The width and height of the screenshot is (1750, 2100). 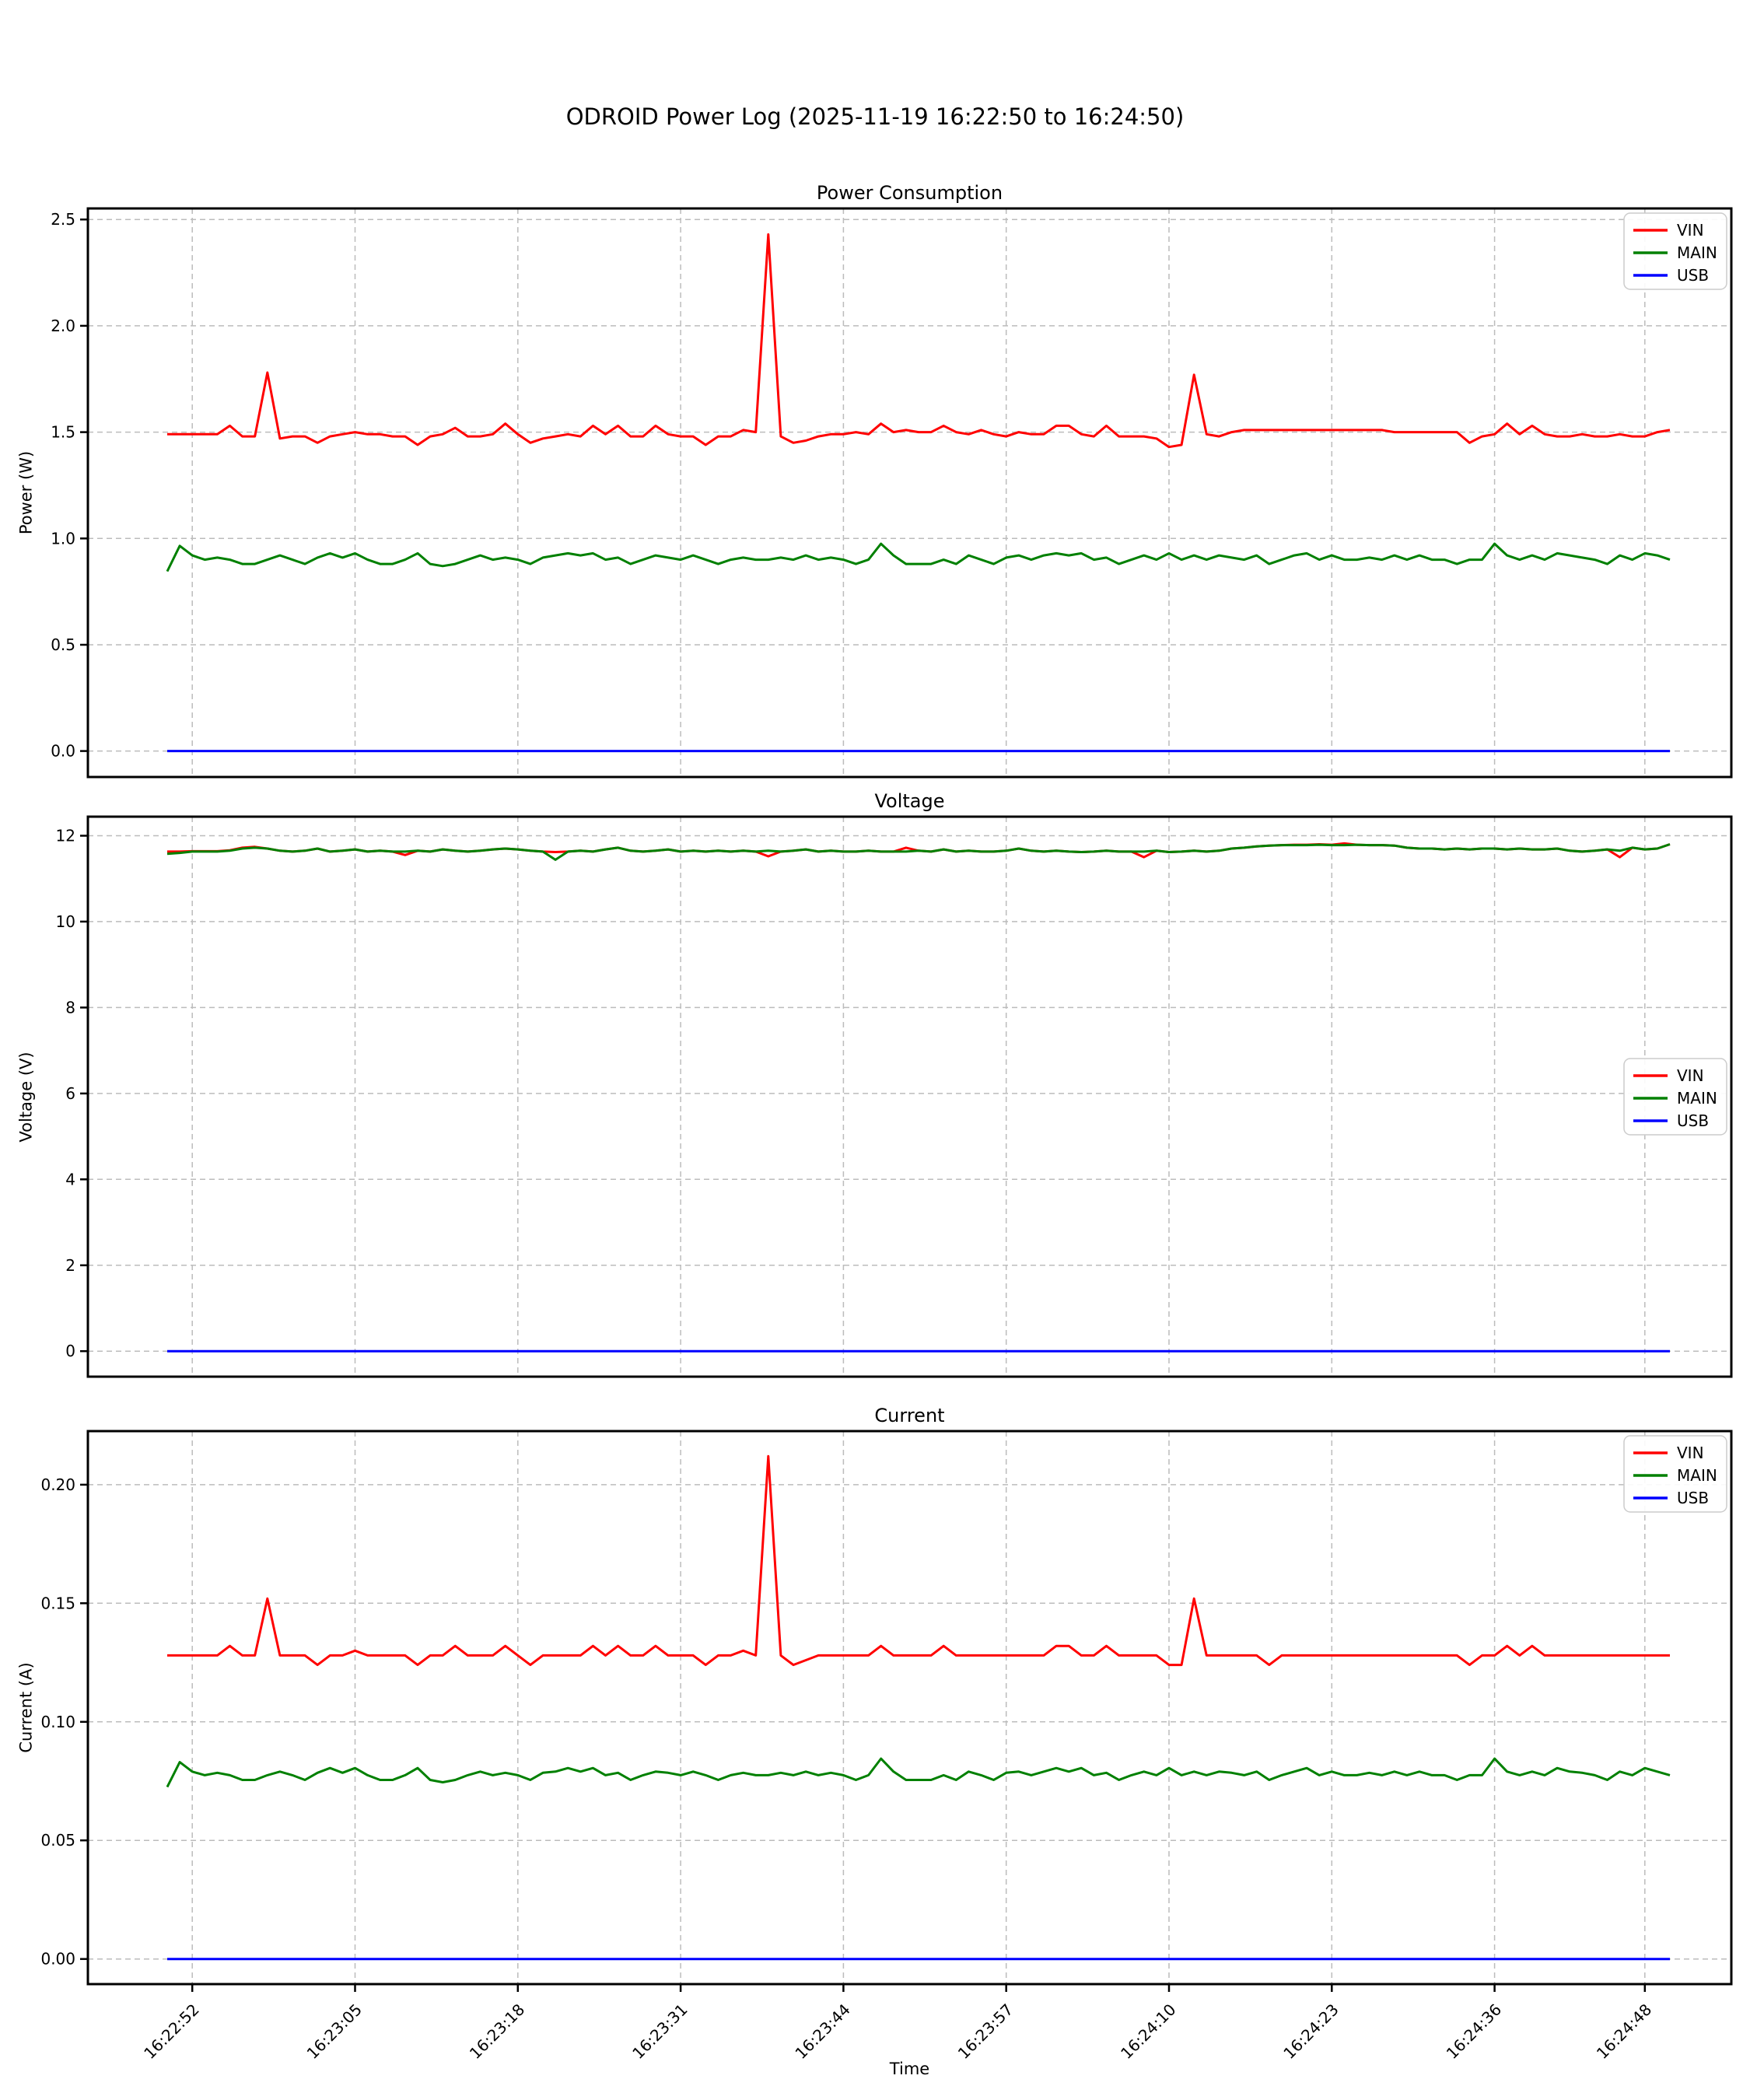 I want to click on y-tick-label: 2.0, so click(x=63, y=326).